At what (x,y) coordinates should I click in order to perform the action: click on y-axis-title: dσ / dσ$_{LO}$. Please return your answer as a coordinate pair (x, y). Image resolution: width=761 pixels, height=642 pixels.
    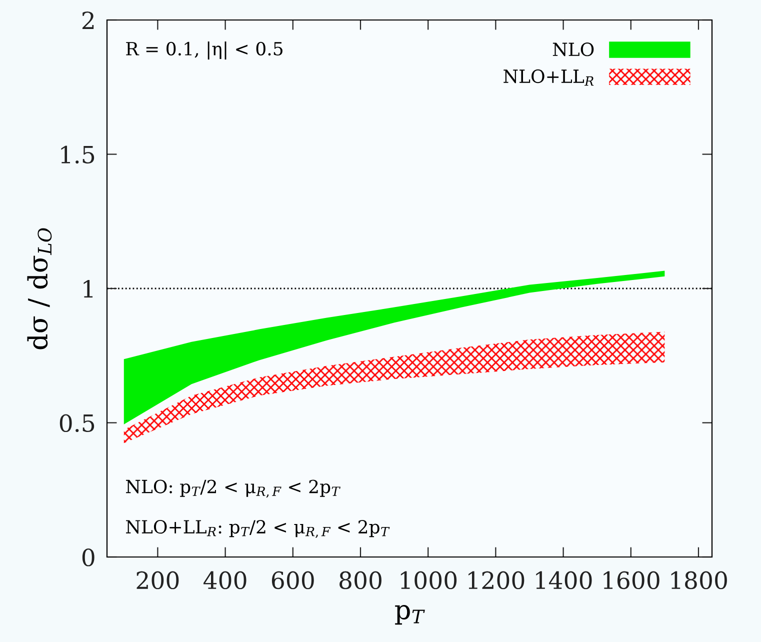
    Looking at the image, I should click on (39, 289).